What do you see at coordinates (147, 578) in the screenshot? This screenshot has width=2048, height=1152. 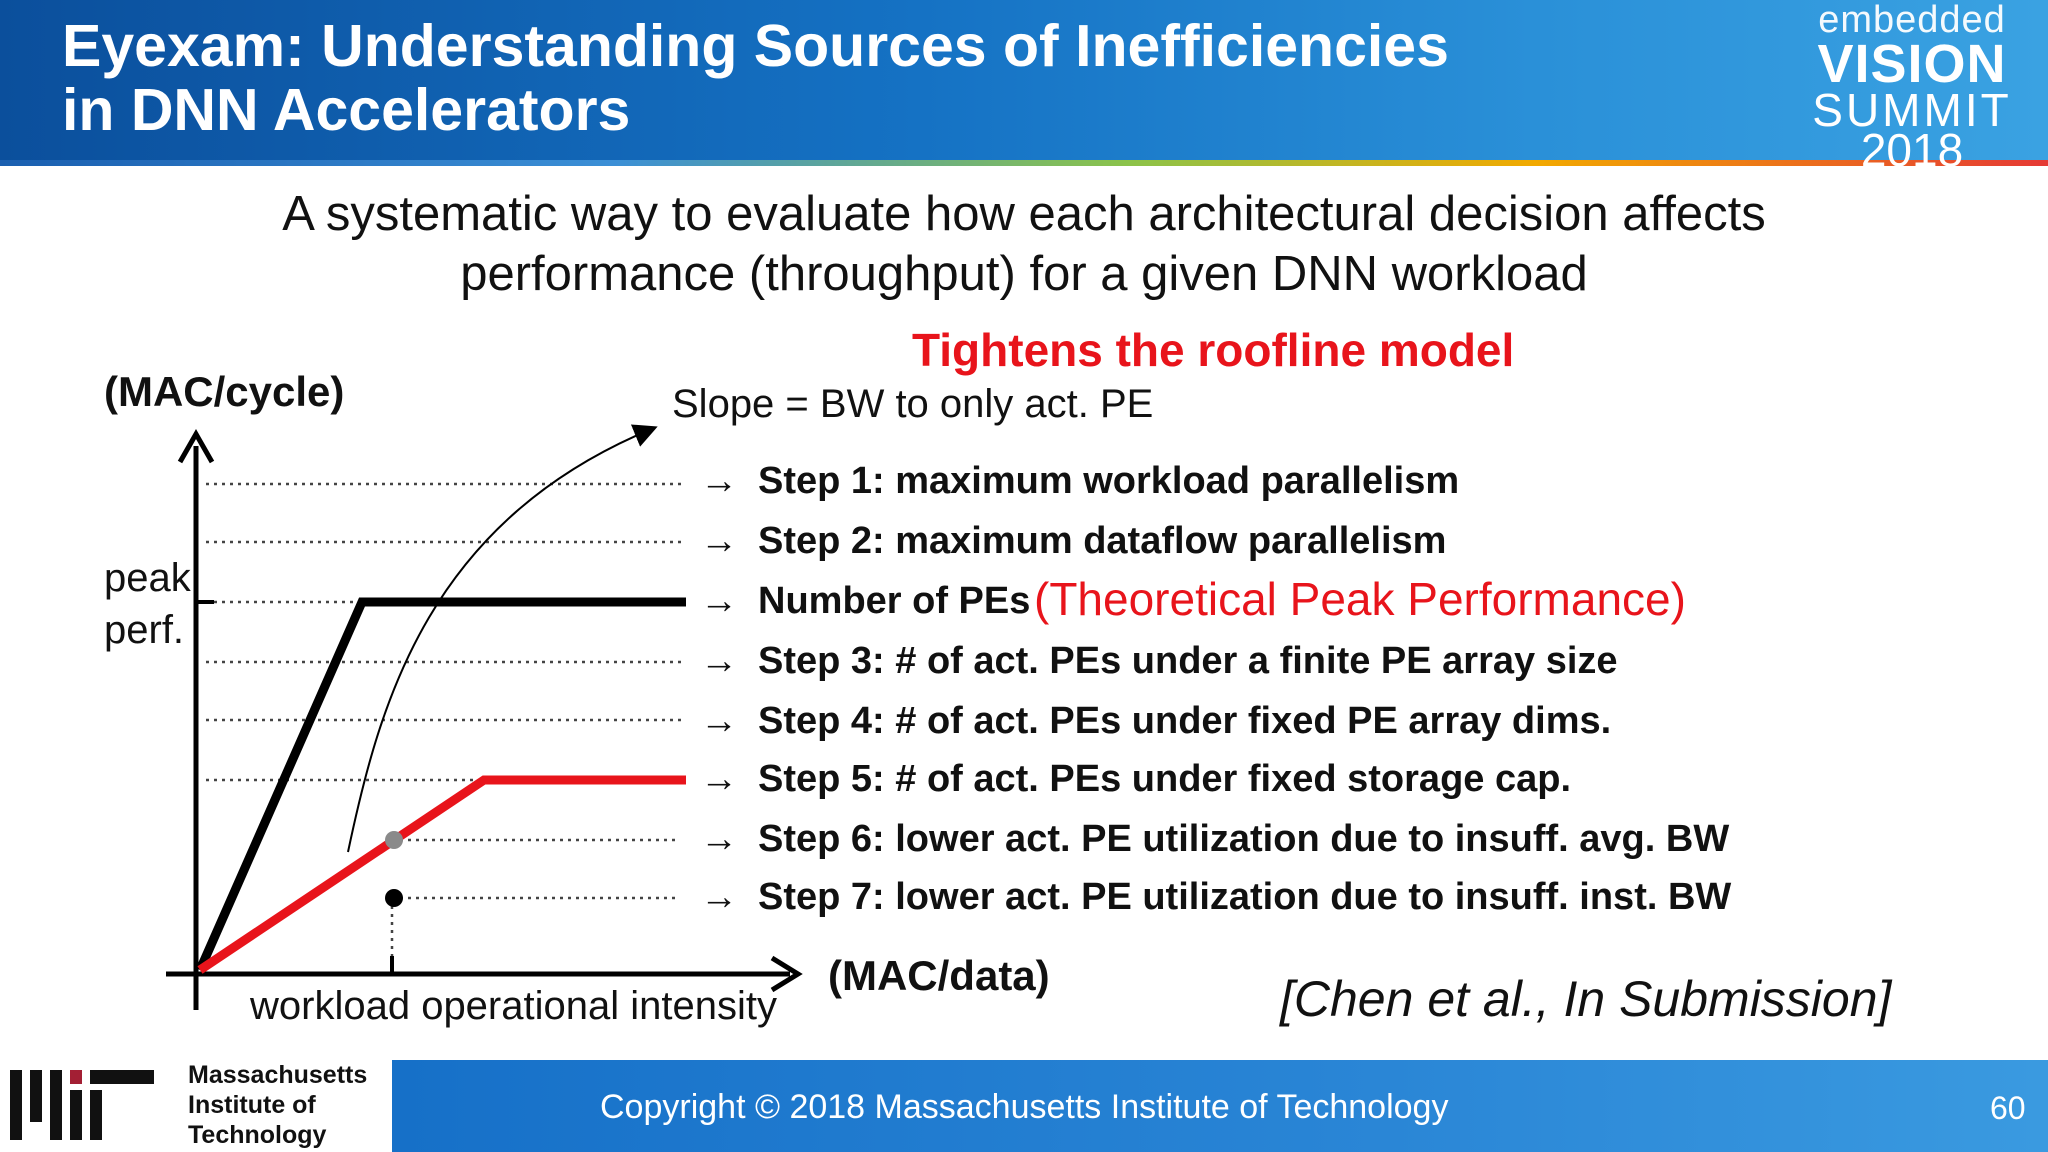 I see `peak-label-line1: peak` at bounding box center [147, 578].